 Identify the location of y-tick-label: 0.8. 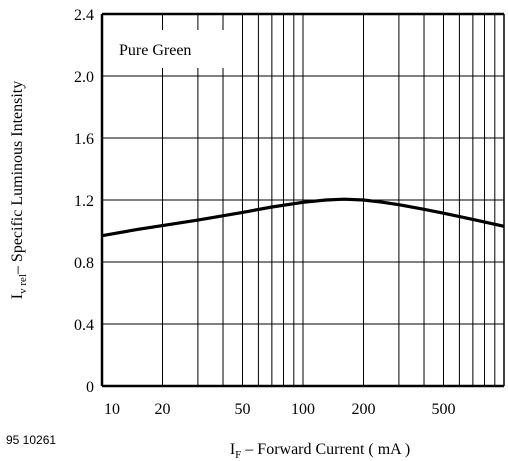
(84, 263).